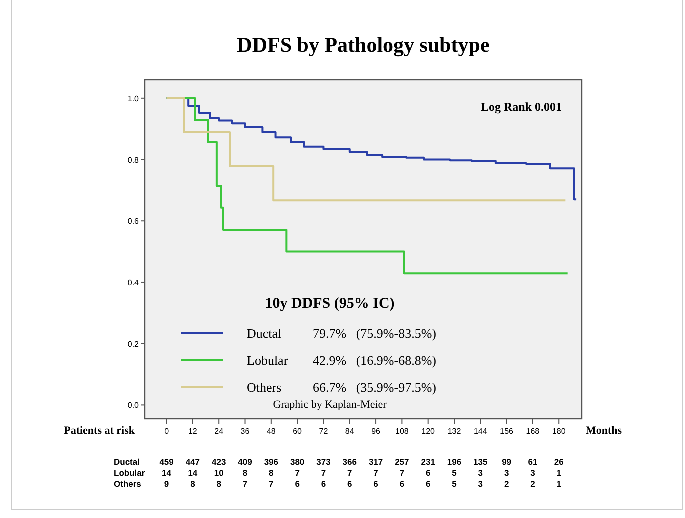  What do you see at coordinates (134, 344) in the screenshot?
I see `y-tick-label: 0.2` at bounding box center [134, 344].